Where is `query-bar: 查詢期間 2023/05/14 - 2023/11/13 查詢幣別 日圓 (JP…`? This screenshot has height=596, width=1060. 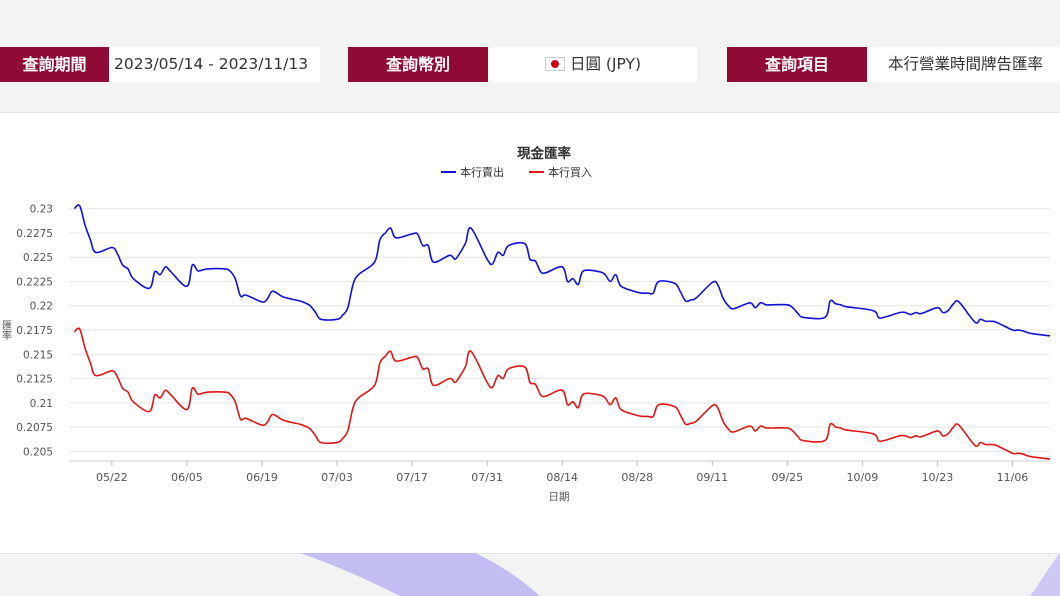
query-bar: 查詢期間 2023/05/14 - 2023/11/13 查詢幣別 日圓 (JP… is located at coordinates (530, 65).